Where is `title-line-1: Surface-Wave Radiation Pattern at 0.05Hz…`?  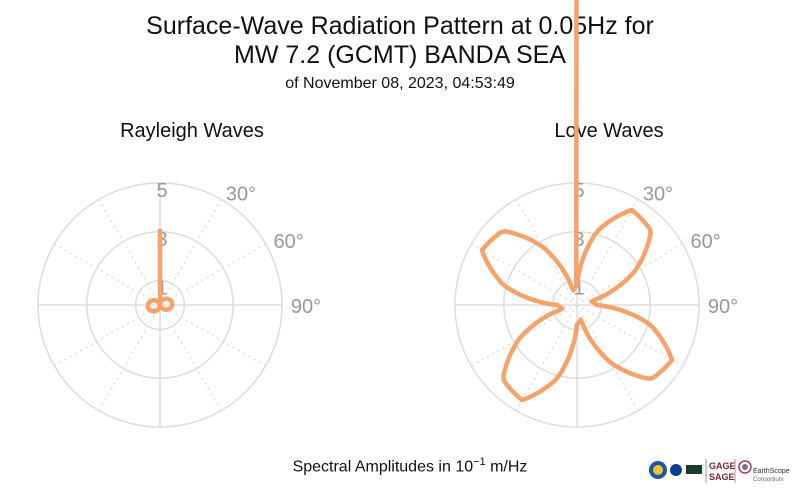
title-line-1: Surface-Wave Radiation Pattern at 0.05Hz… is located at coordinates (400, 26).